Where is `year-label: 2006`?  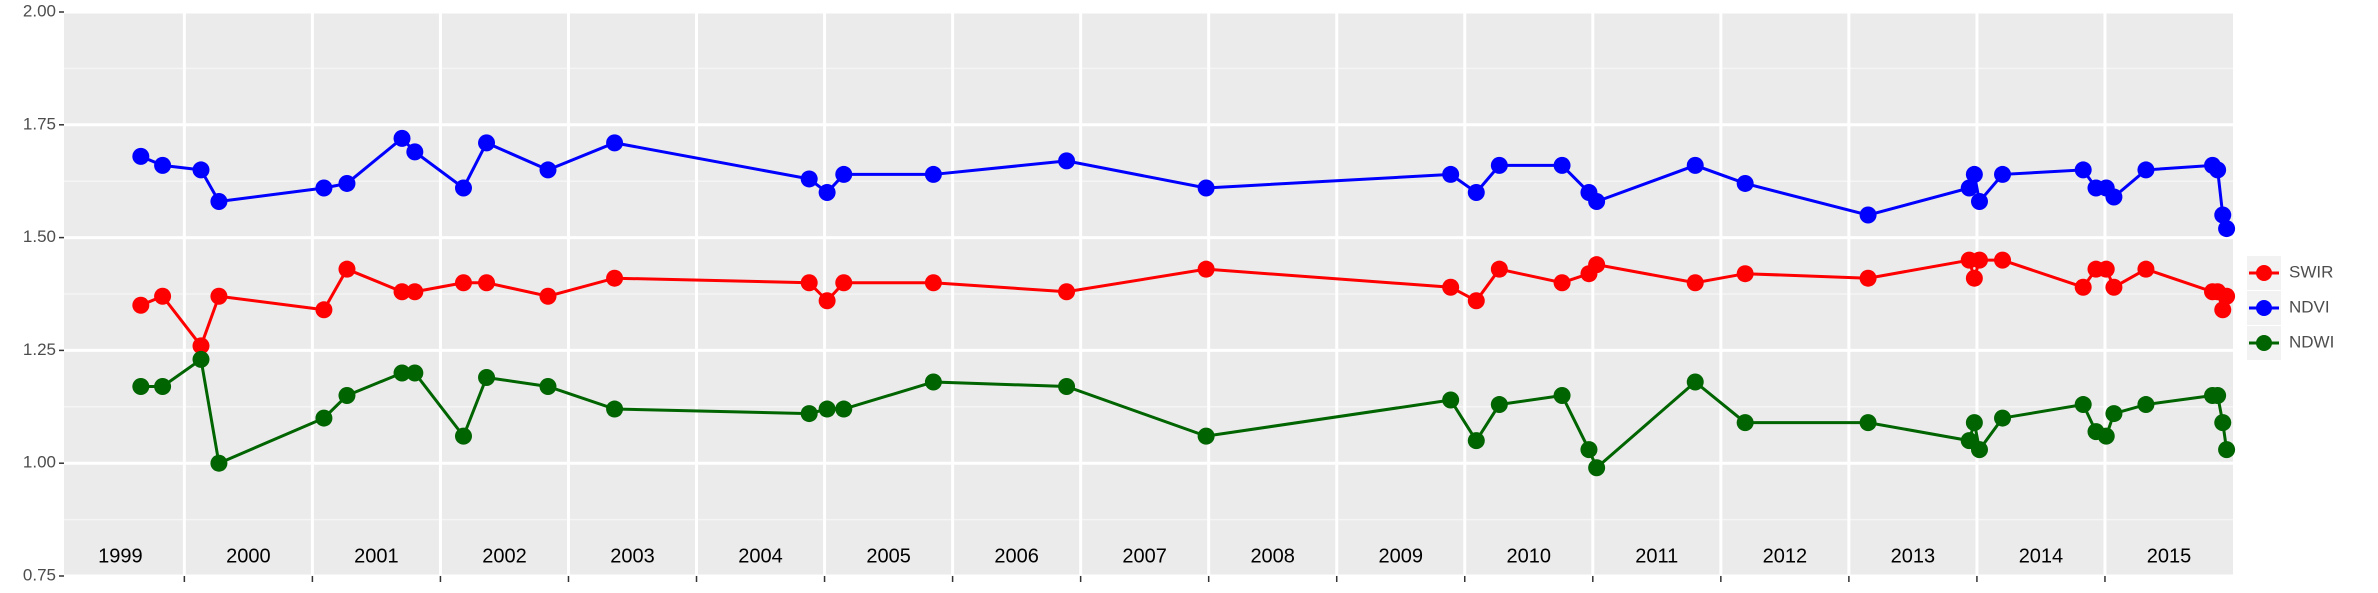
year-label: 2006 is located at coordinates (1016, 556).